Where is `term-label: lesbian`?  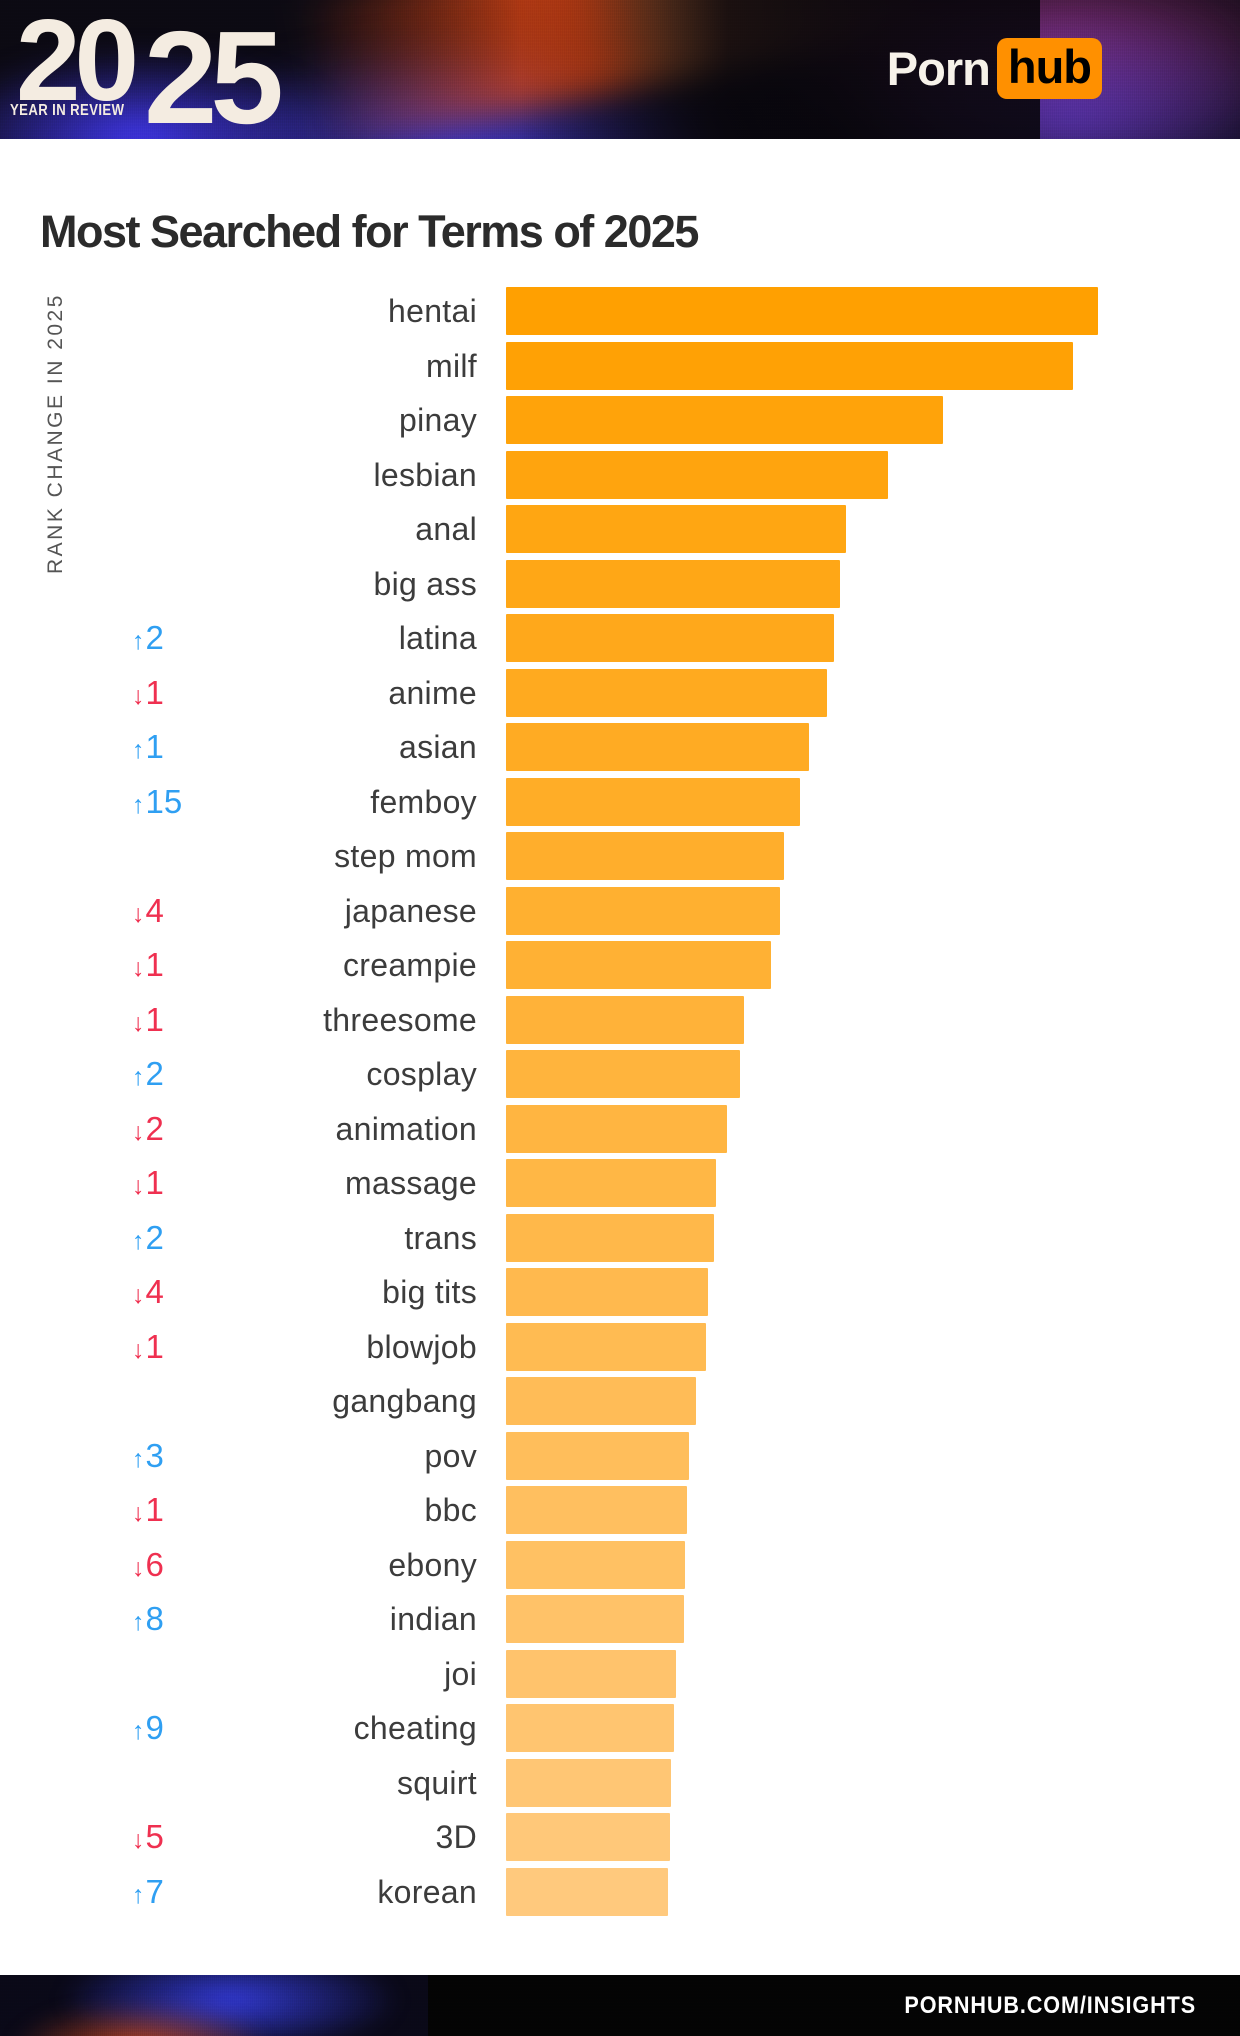 term-label: lesbian is located at coordinates (425, 474).